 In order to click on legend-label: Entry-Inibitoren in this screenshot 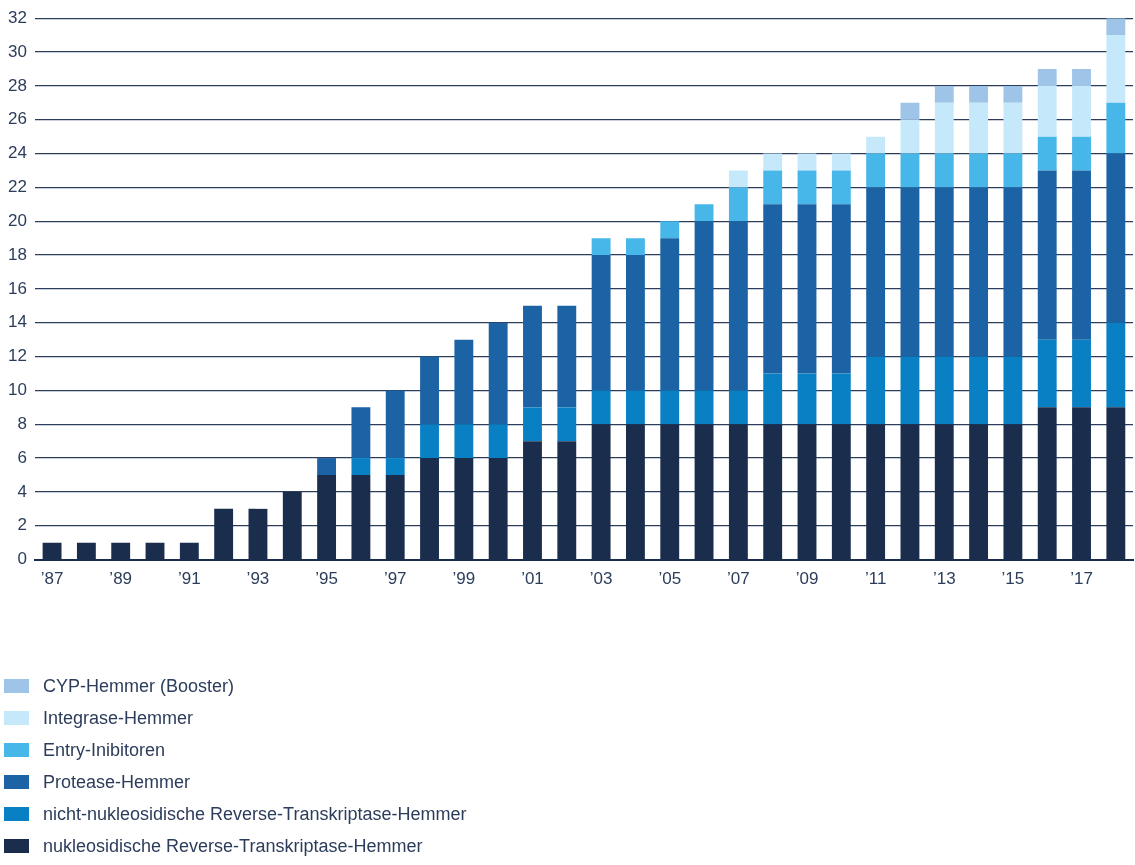, I will do `click(104, 750)`.